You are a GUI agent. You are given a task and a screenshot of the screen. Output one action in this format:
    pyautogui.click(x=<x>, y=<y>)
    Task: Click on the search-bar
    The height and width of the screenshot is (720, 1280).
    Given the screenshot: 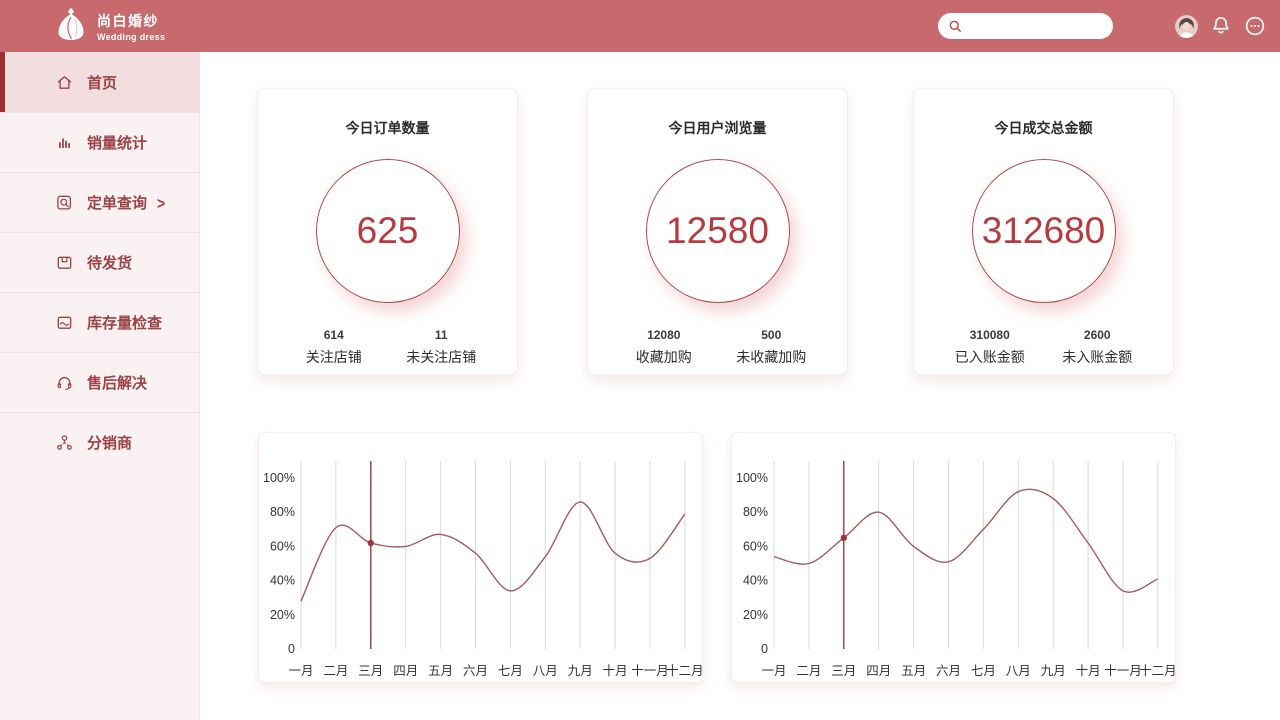 What is the action you would take?
    pyautogui.click(x=1034, y=26)
    